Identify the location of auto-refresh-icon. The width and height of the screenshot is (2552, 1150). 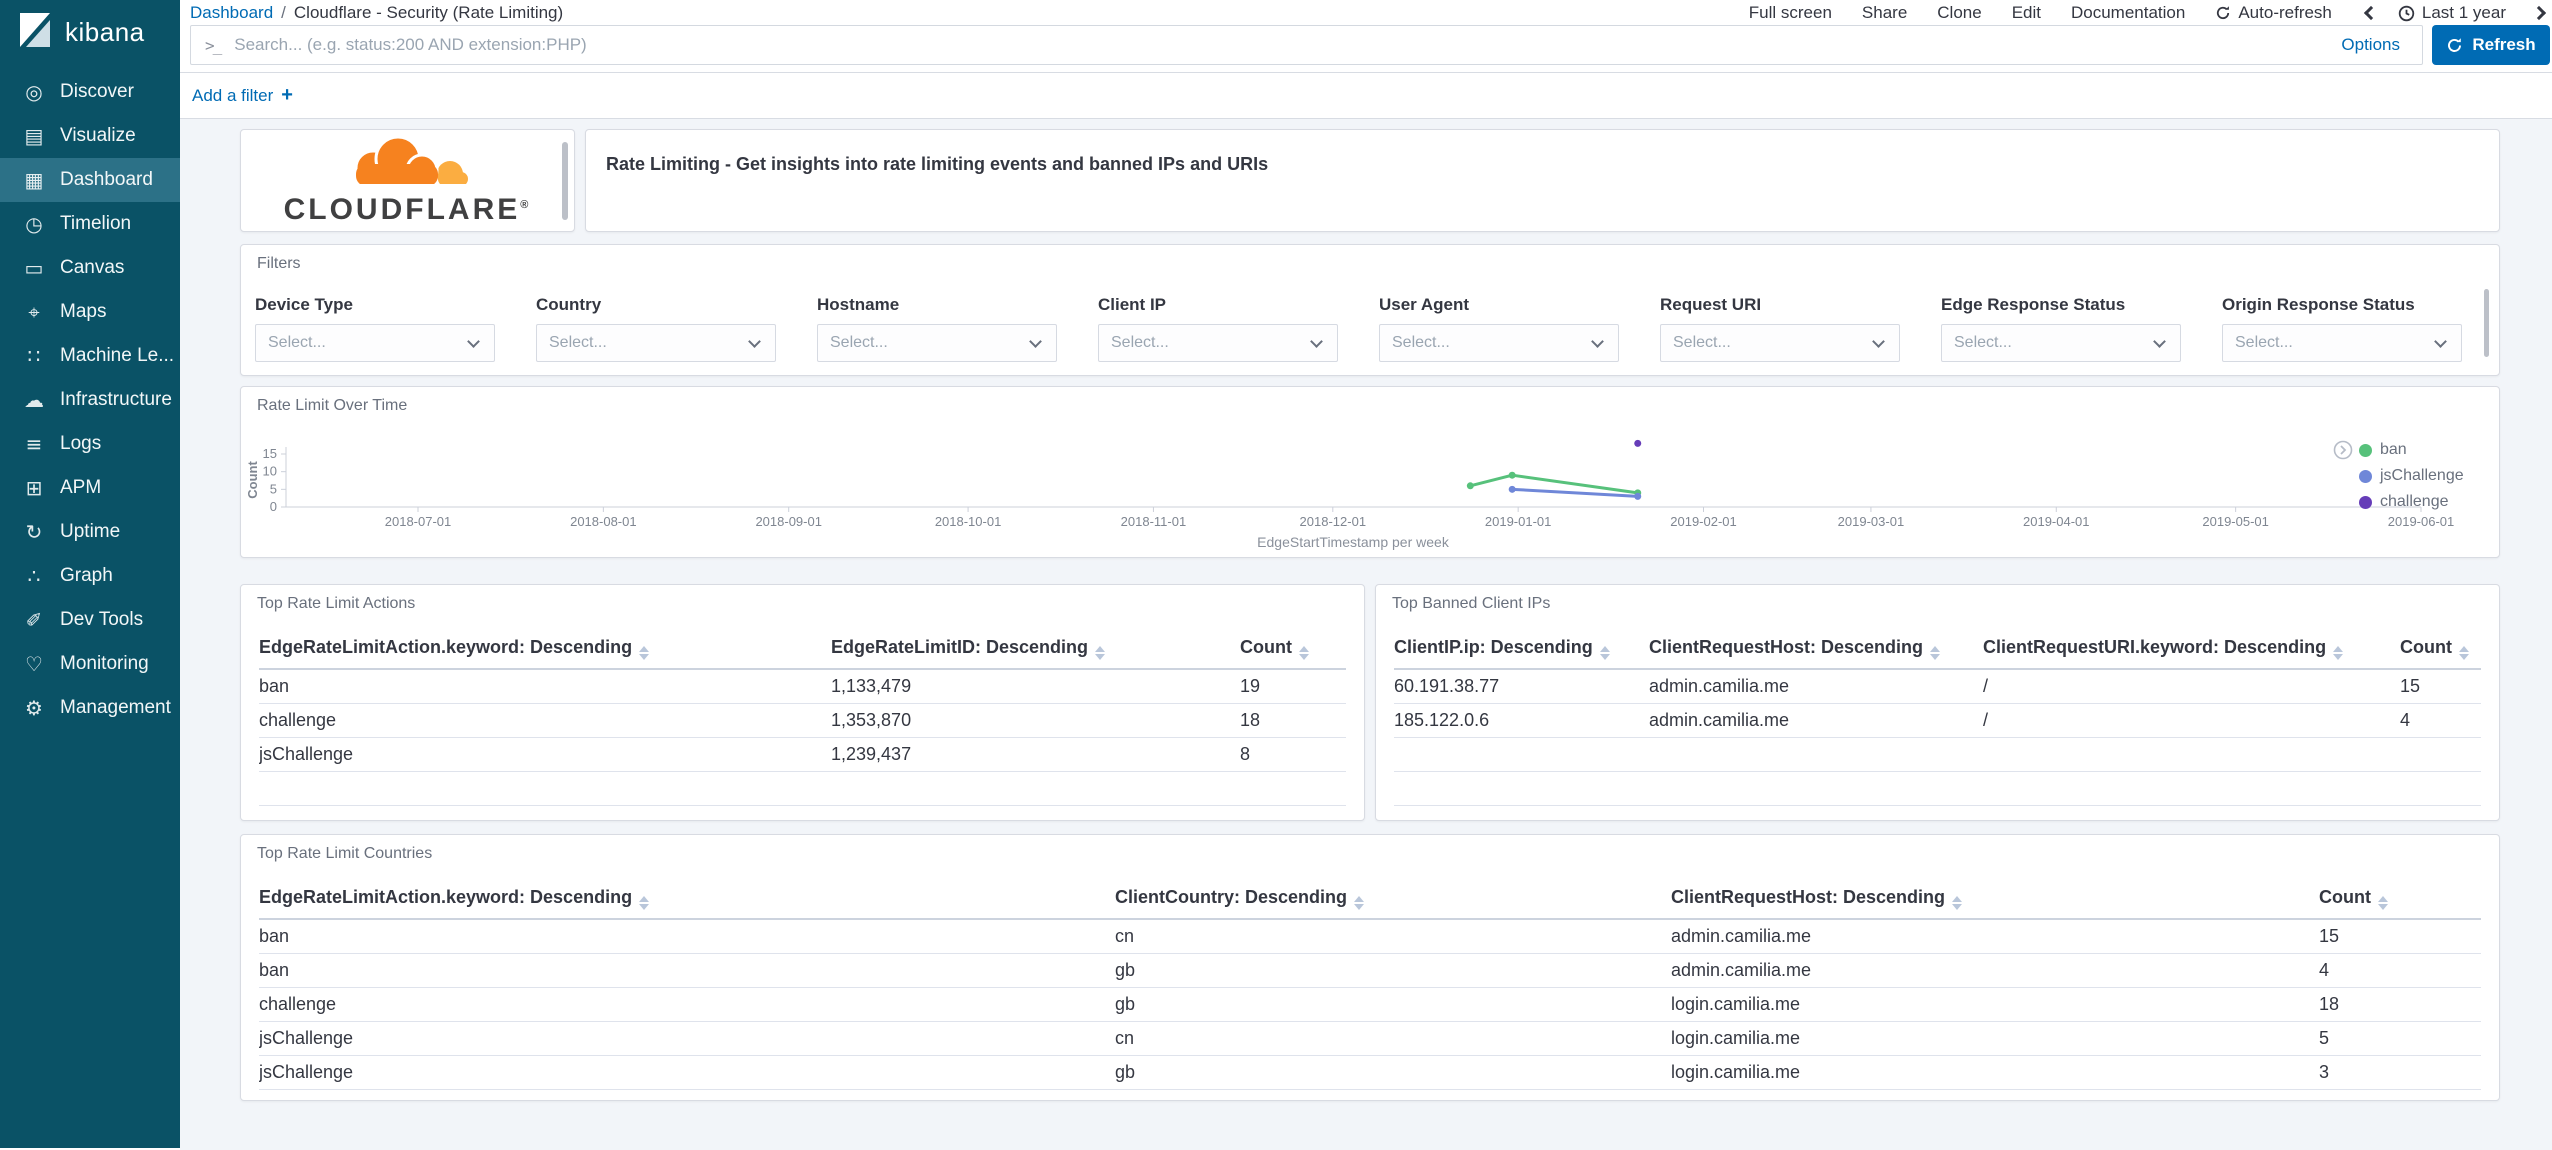
(2223, 12).